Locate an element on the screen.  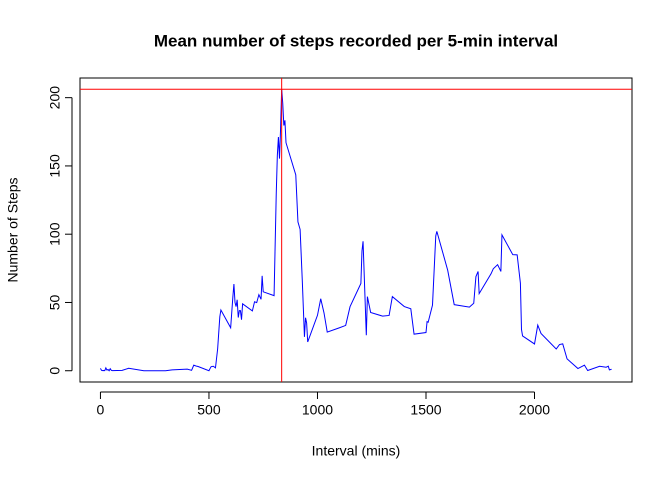
x-tick-label: 2000 is located at coordinates (534, 410).